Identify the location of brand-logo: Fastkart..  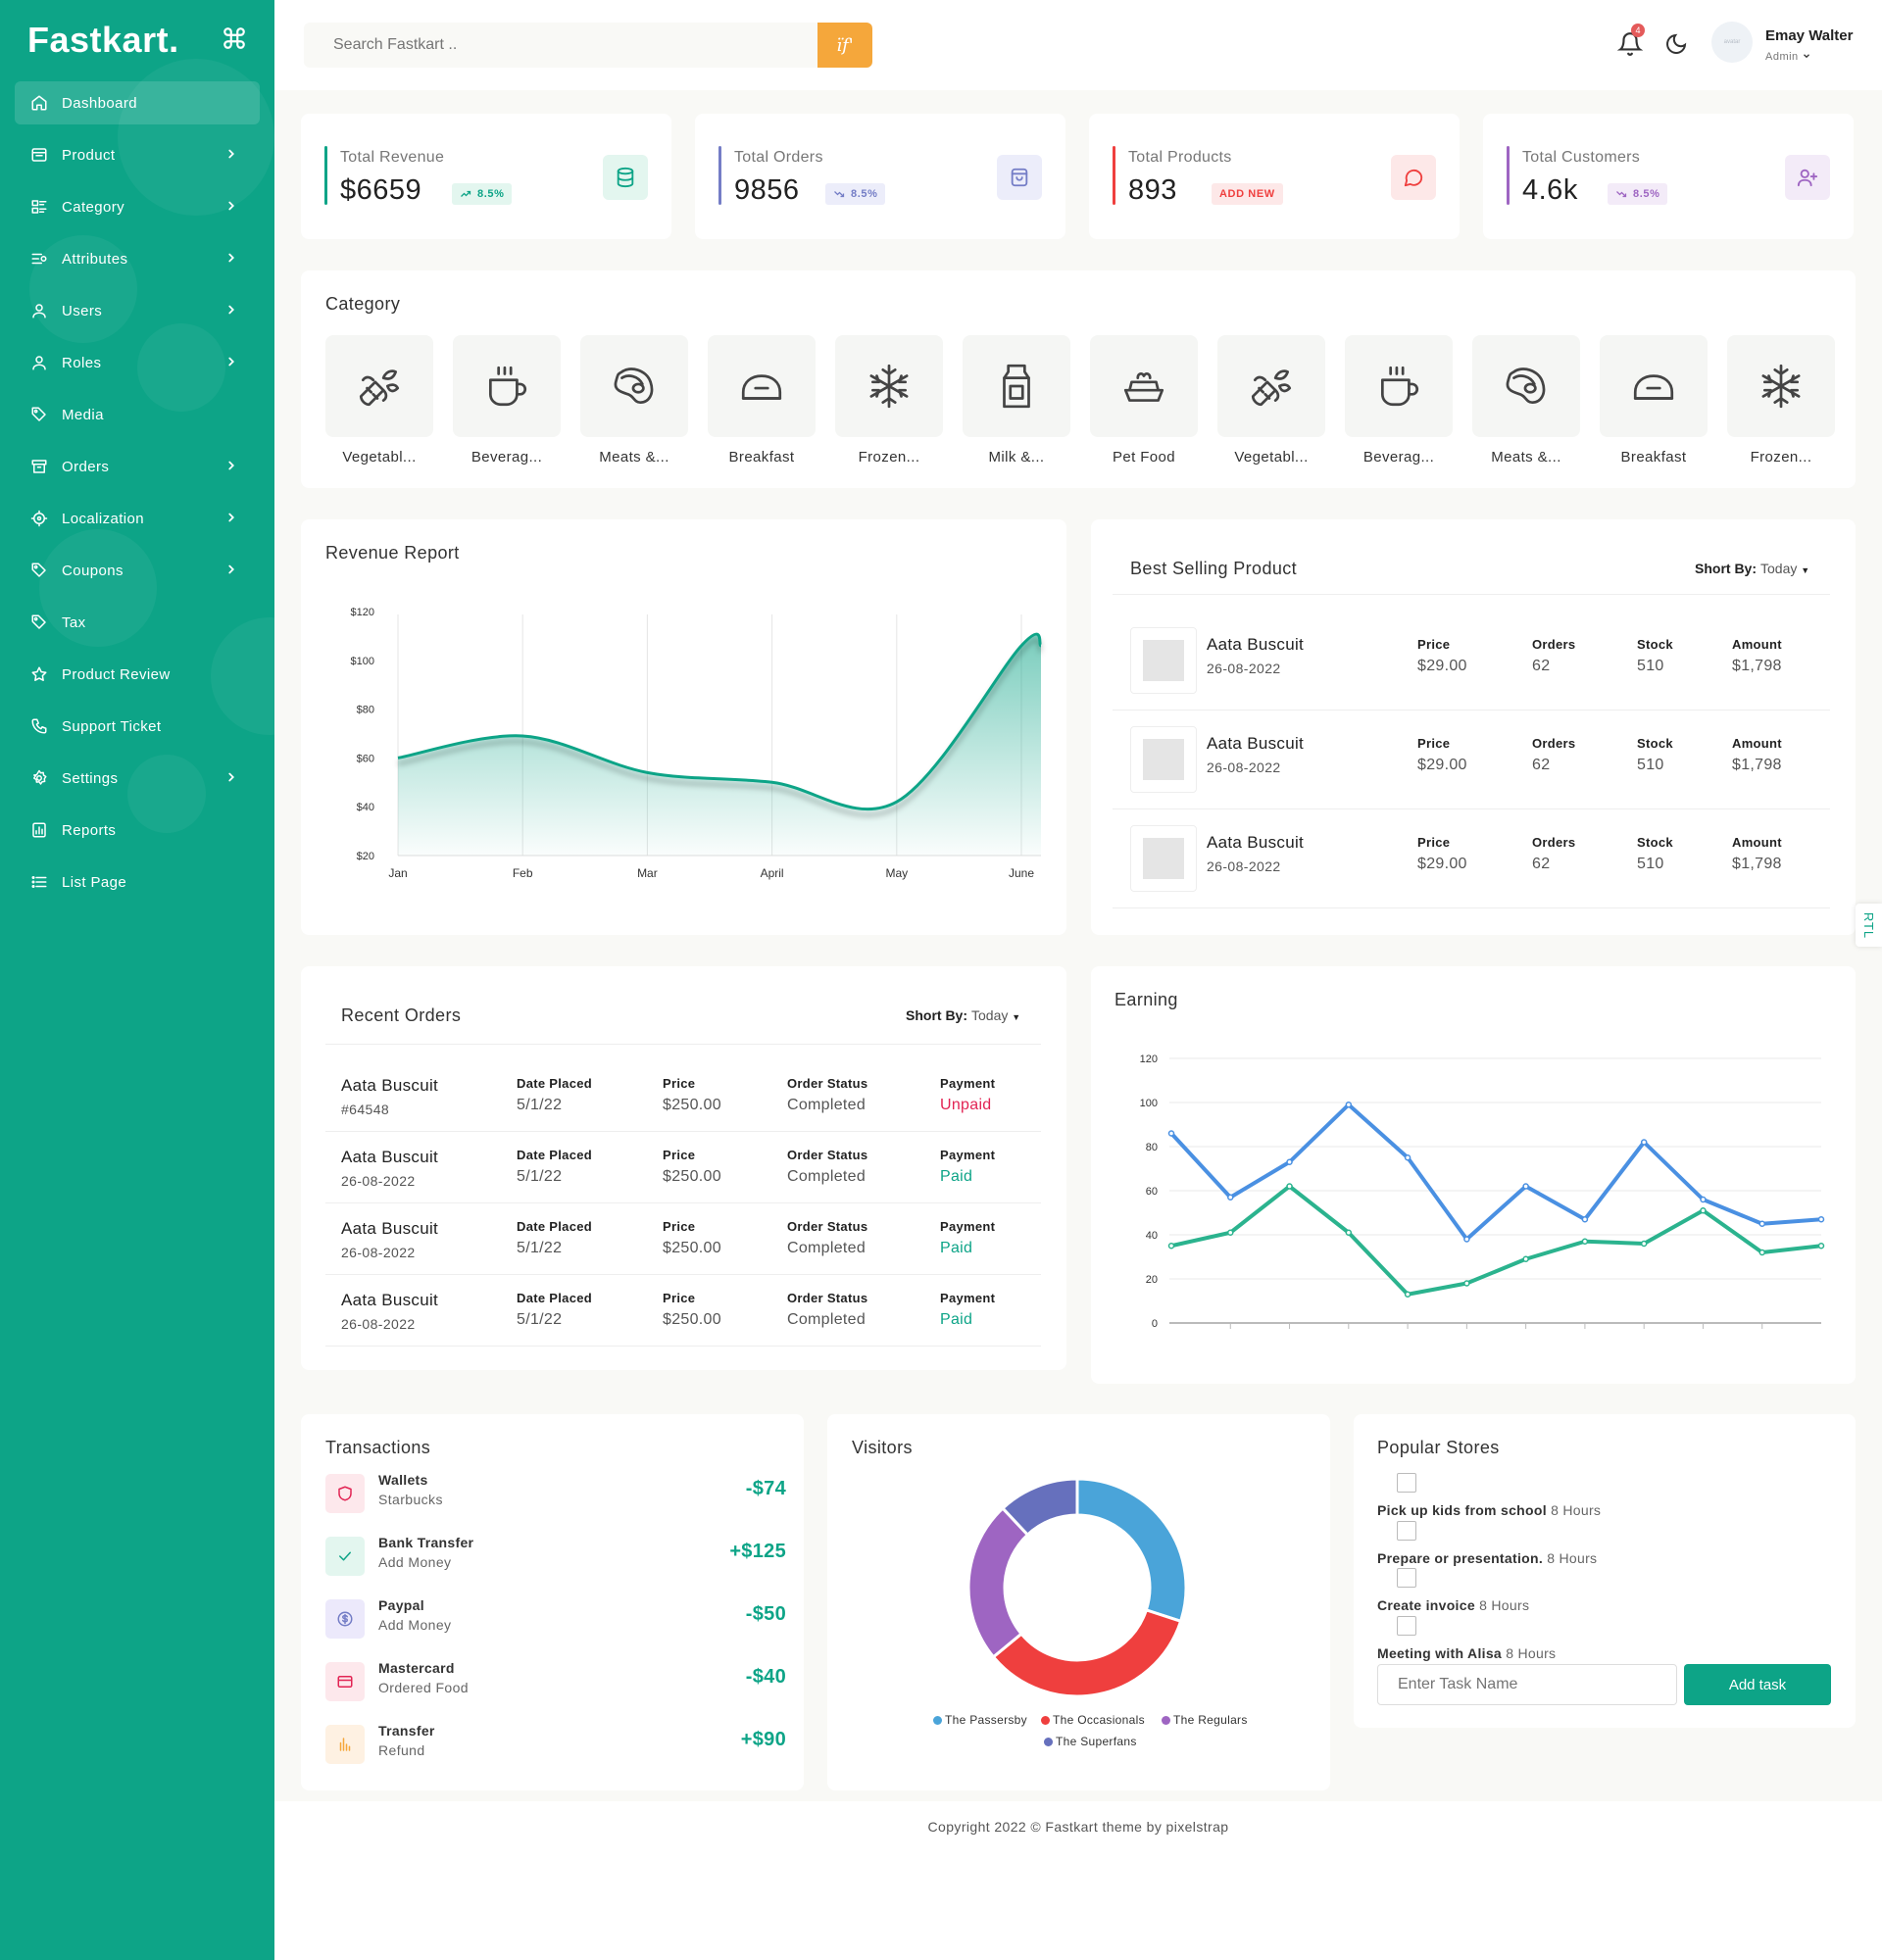
(103, 40).